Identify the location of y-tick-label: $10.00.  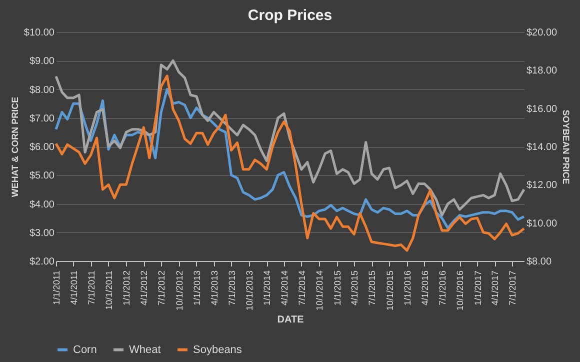
(39, 33).